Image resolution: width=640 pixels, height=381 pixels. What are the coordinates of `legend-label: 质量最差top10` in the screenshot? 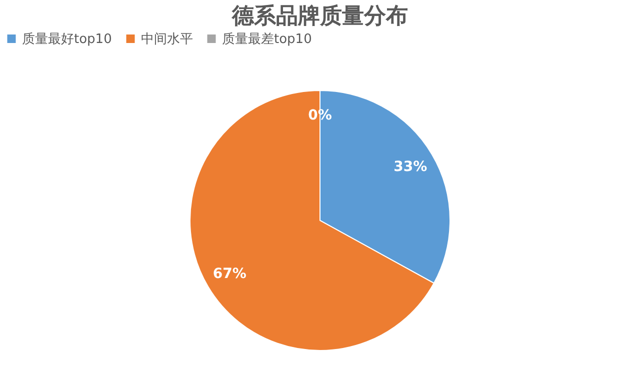 It's located at (267, 39).